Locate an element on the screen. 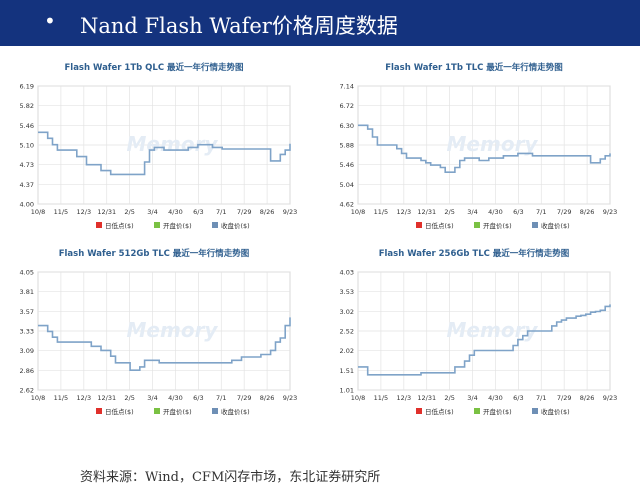  y-tick-label: 3.02 is located at coordinates (347, 312).